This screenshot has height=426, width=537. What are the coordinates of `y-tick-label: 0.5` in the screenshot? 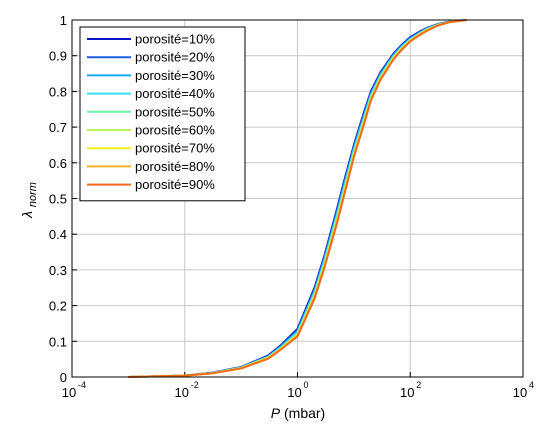 It's located at (58, 199).